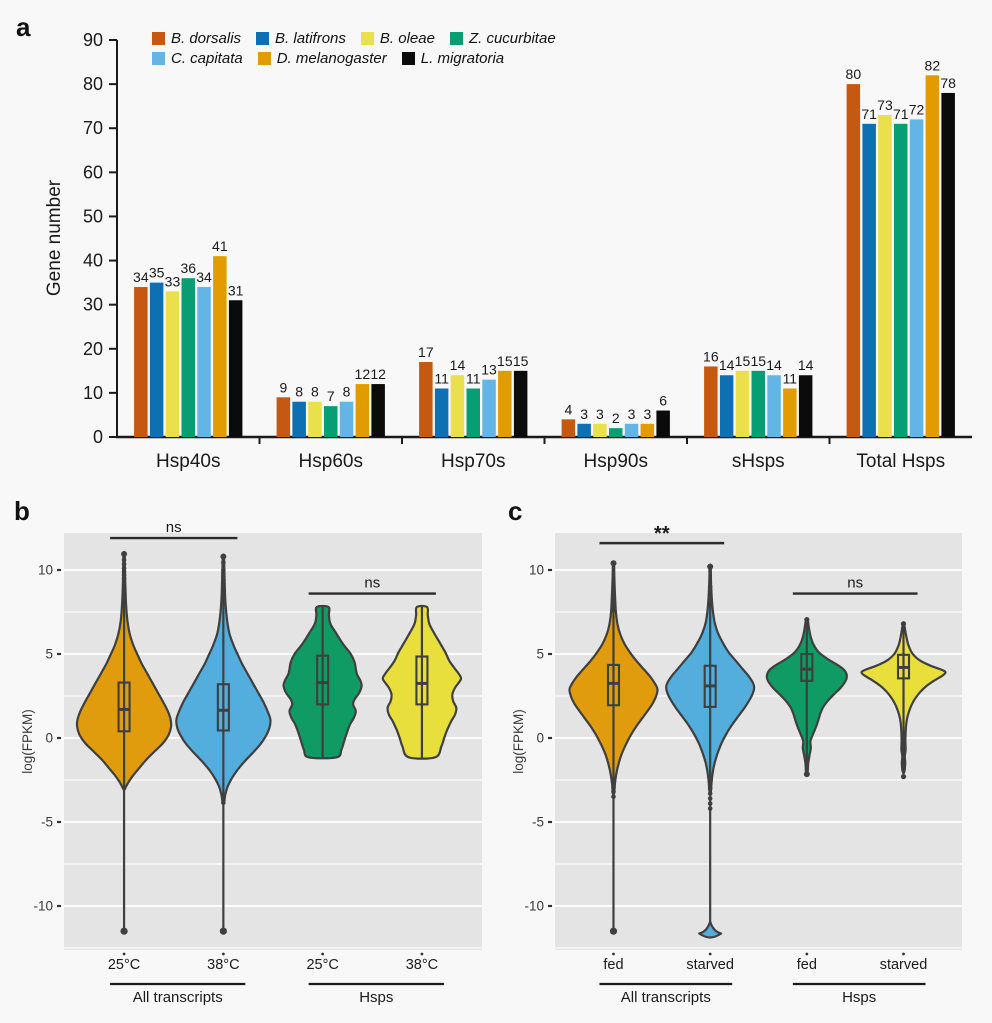 The height and width of the screenshot is (1023, 992). Describe the element at coordinates (93, 216) in the screenshot. I see `y-tick-label: 50` at that location.